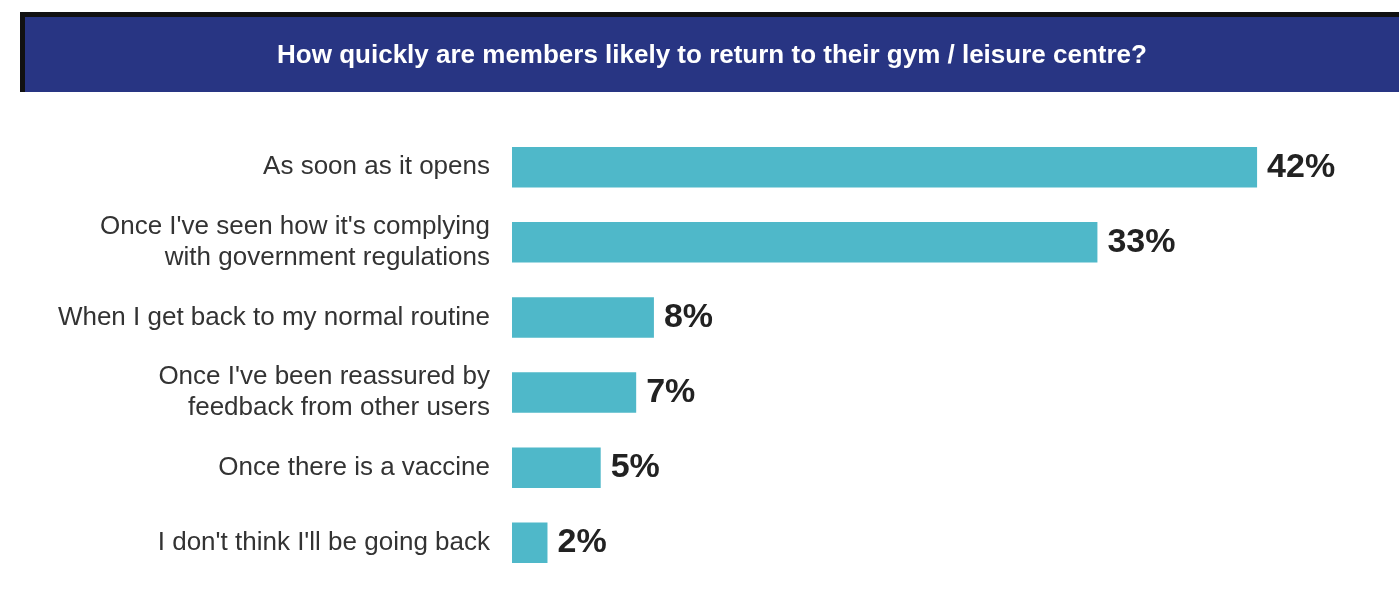 The height and width of the screenshot is (610, 1399). What do you see at coordinates (324, 541) in the screenshot?
I see `y-tick-label: I don't think I'll be going back` at bounding box center [324, 541].